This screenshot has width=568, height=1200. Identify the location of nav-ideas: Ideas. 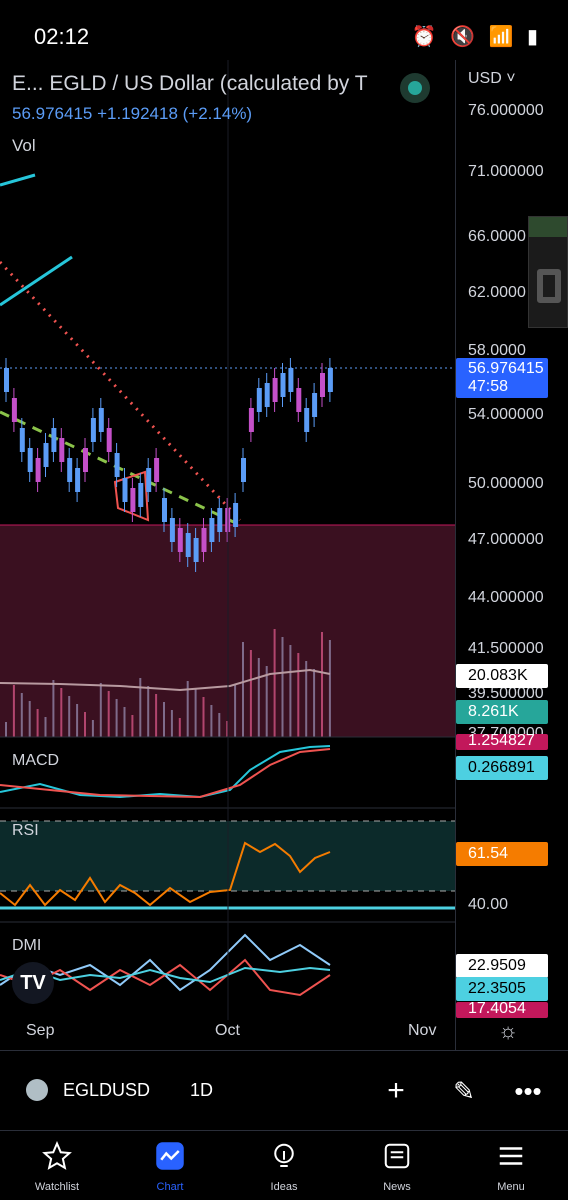
(284, 1166).